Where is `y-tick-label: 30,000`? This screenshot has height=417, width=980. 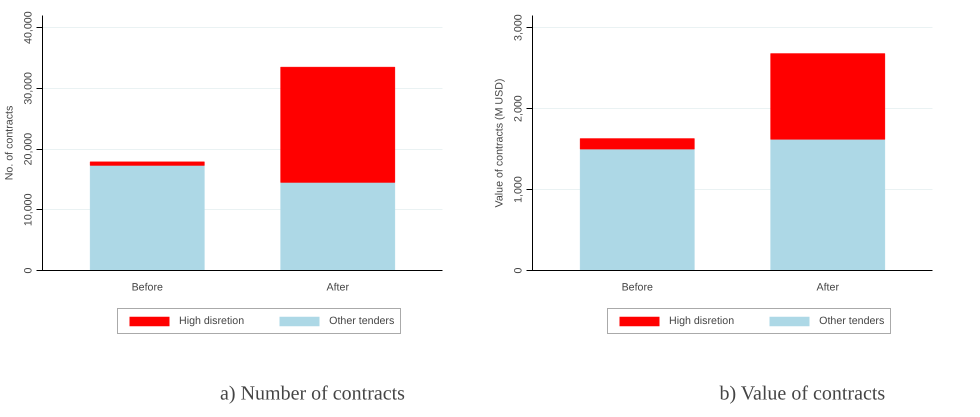
y-tick-label: 30,000 is located at coordinates (28, 88).